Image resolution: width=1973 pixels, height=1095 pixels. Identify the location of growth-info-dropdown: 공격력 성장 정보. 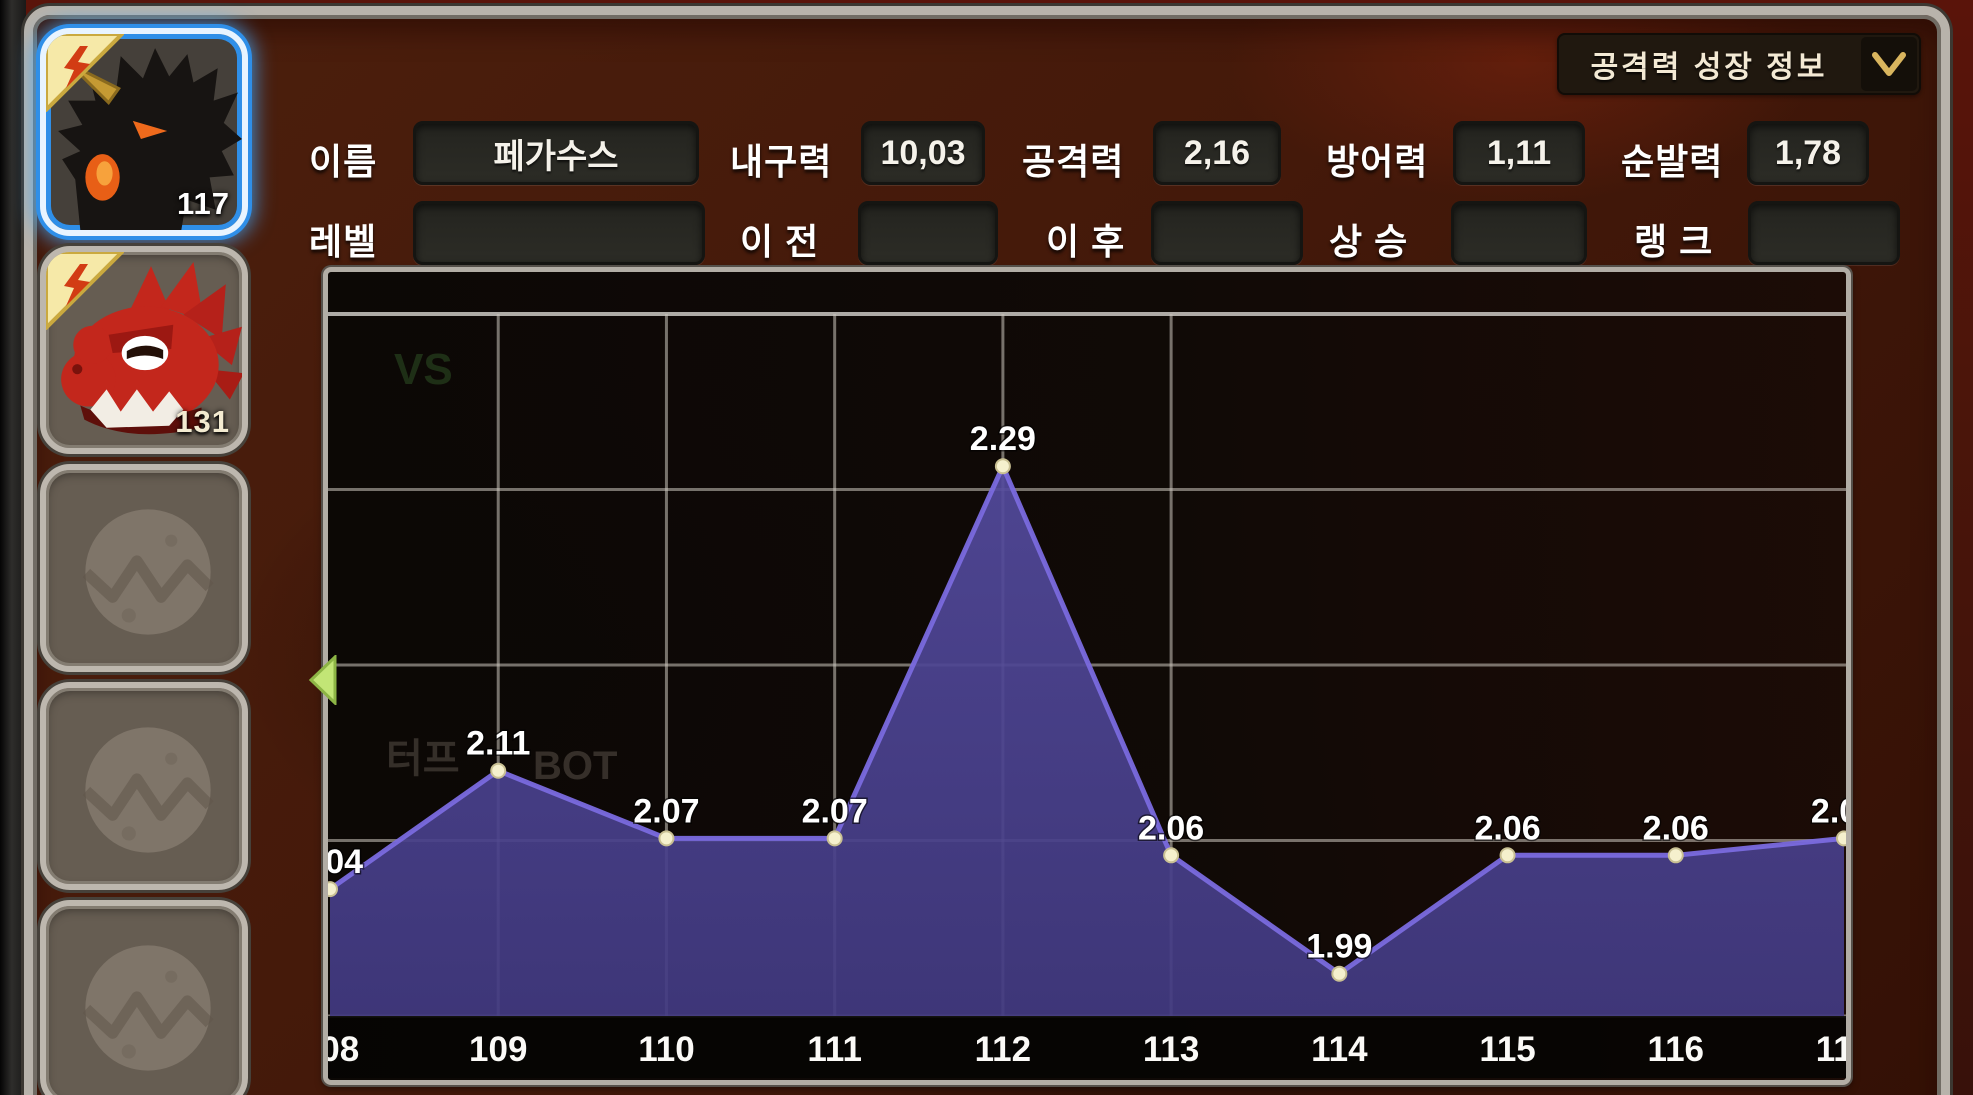
(1739, 64).